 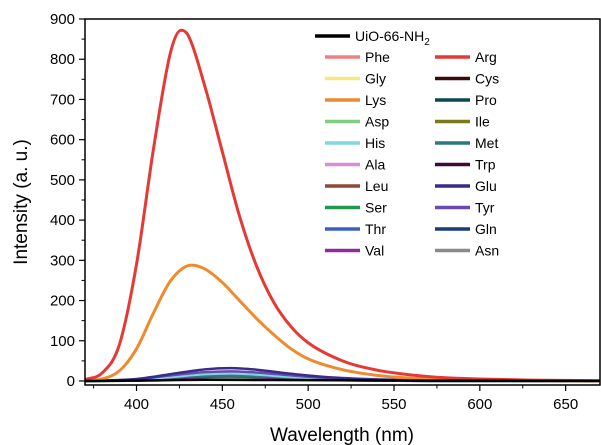 I want to click on legend-label-tyr: Tyr, so click(x=485, y=208).